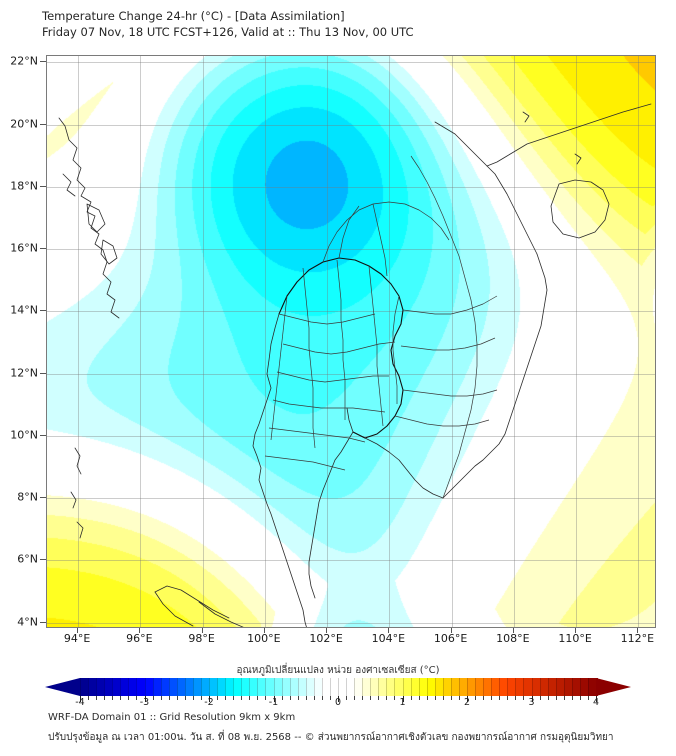  Describe the element at coordinates (402, 702) in the screenshot. I see `colorbar-tick-label: 1` at that location.